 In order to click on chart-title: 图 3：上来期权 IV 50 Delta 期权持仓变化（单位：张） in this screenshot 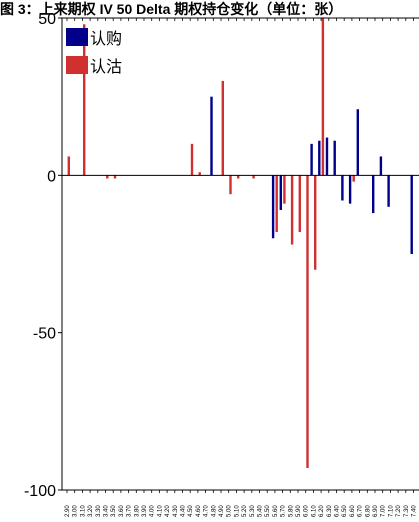, I will do `click(171, 9)`.